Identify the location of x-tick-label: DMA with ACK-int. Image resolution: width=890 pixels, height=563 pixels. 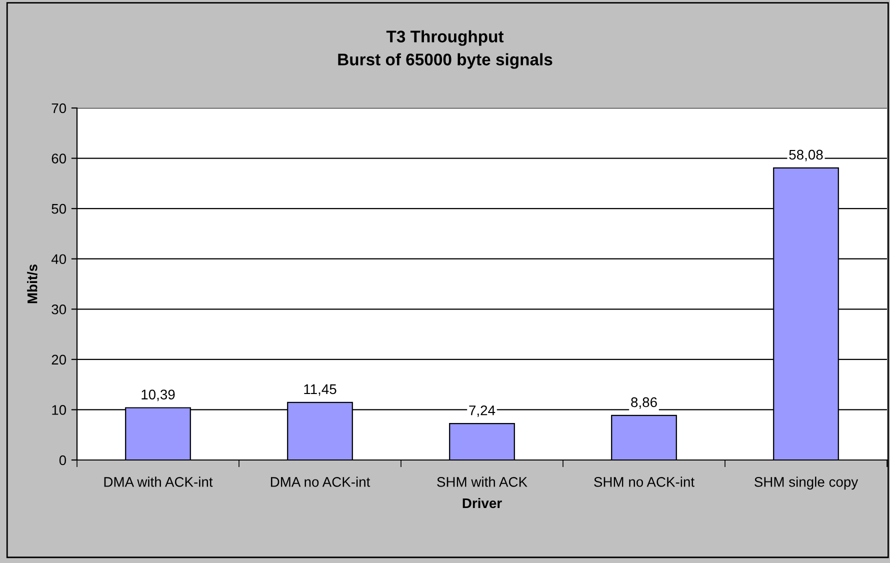
(158, 481).